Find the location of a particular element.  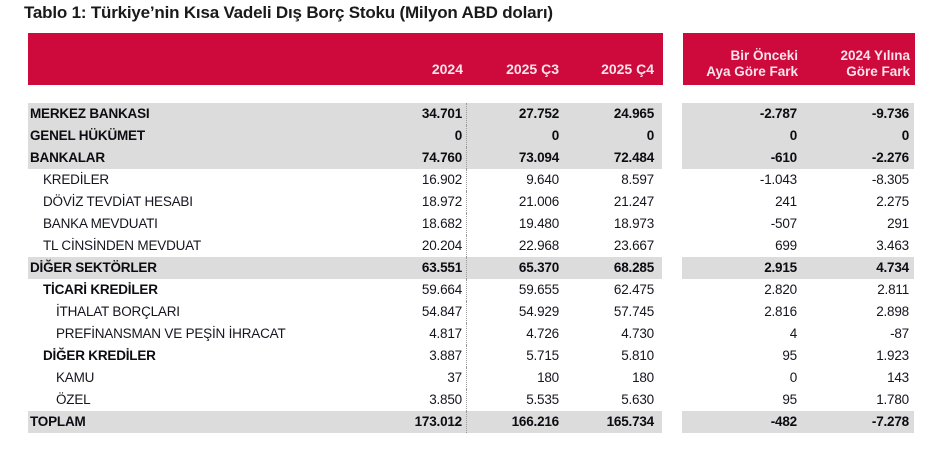

cell-2025-c4: 23.667 is located at coordinates (633, 245).